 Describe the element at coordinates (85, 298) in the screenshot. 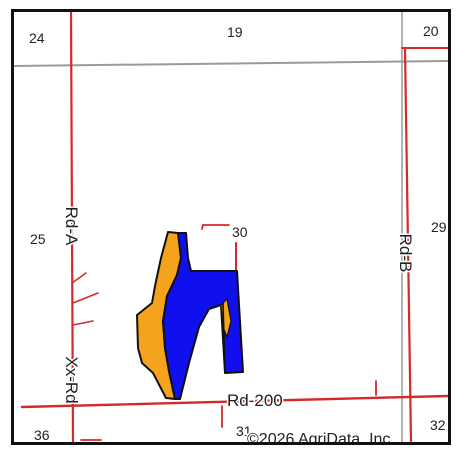

I see `road-stub-w2` at that location.